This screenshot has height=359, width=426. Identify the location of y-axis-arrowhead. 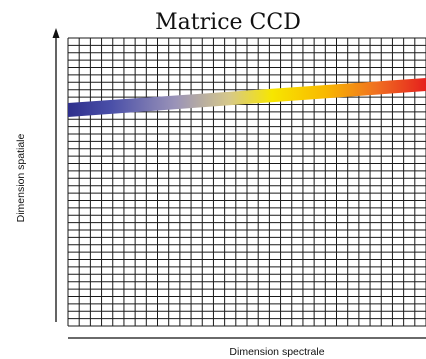
(56, 33).